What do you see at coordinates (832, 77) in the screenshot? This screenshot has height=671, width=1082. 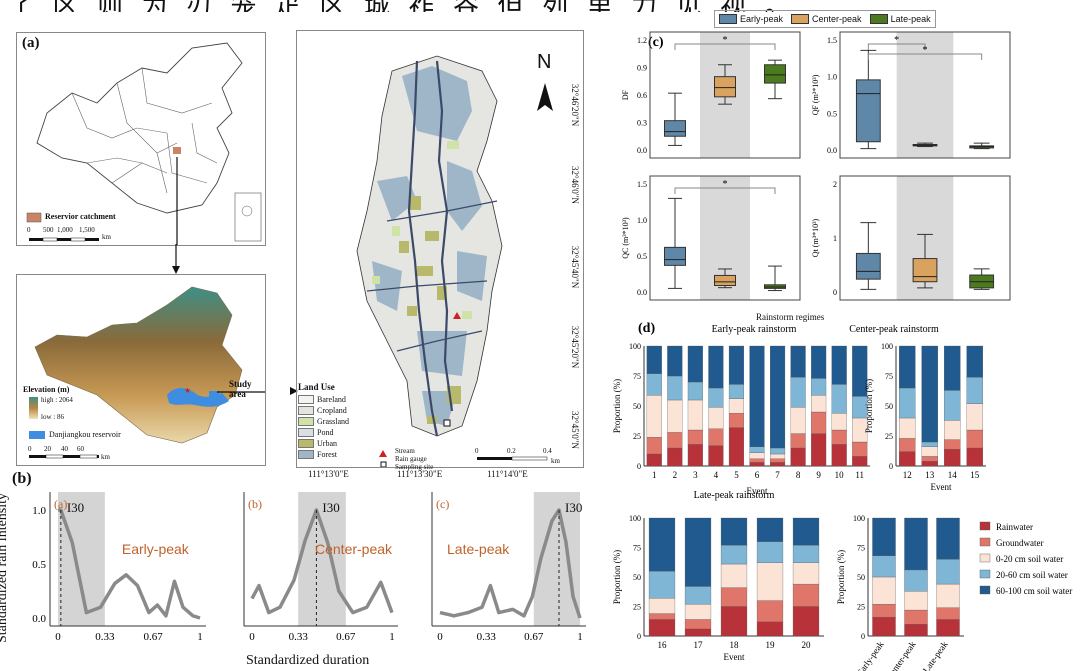 I see `y-tick-label: 1.0` at bounding box center [832, 77].